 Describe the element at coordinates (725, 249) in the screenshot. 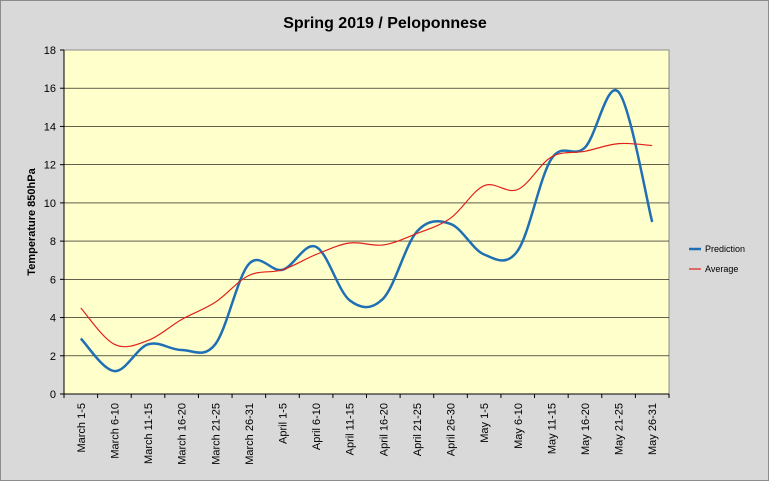

I see `legend-label-prediction: Prediction` at that location.